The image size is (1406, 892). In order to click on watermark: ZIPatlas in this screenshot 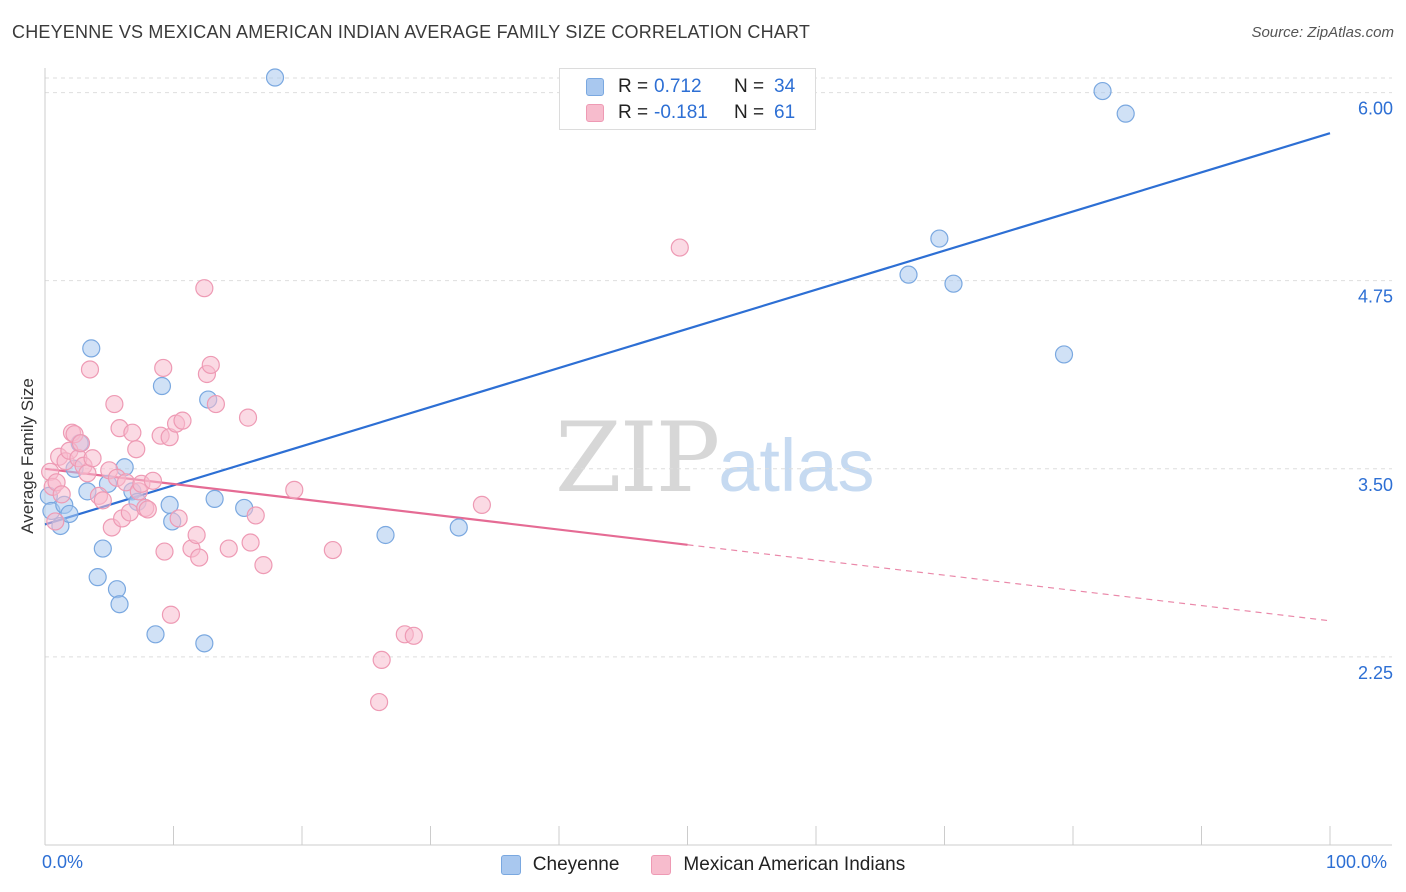, I will do `click(715, 458)`.